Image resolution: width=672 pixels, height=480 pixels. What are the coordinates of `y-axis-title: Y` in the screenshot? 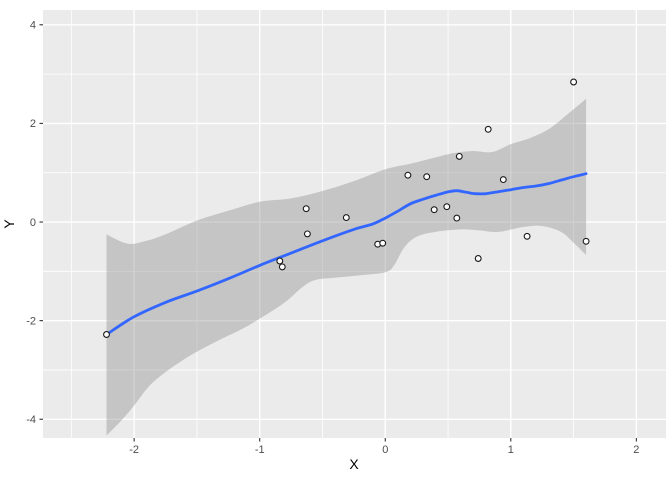 It's located at (9, 224).